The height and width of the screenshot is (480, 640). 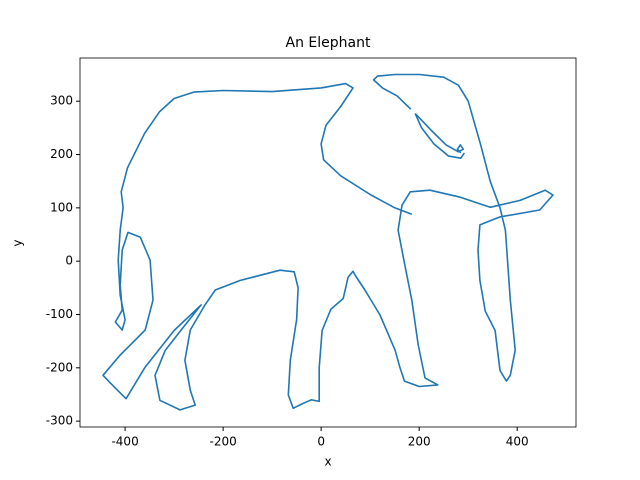 I want to click on y-tick-label: -300, so click(x=59, y=421).